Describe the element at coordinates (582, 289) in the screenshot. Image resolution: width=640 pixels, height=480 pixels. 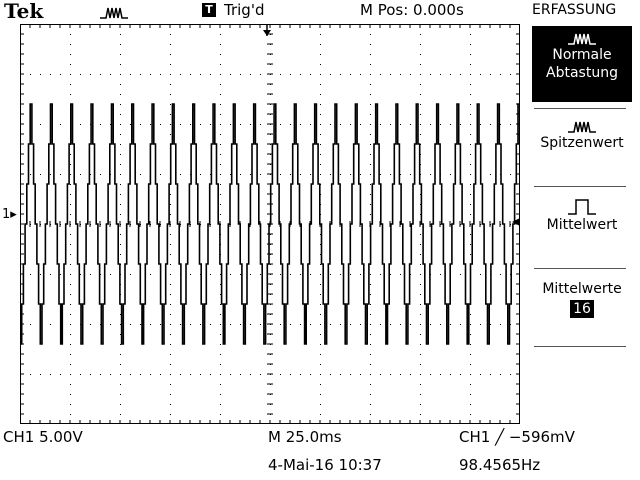
I see `average-count-label: Mittelwerte` at that location.